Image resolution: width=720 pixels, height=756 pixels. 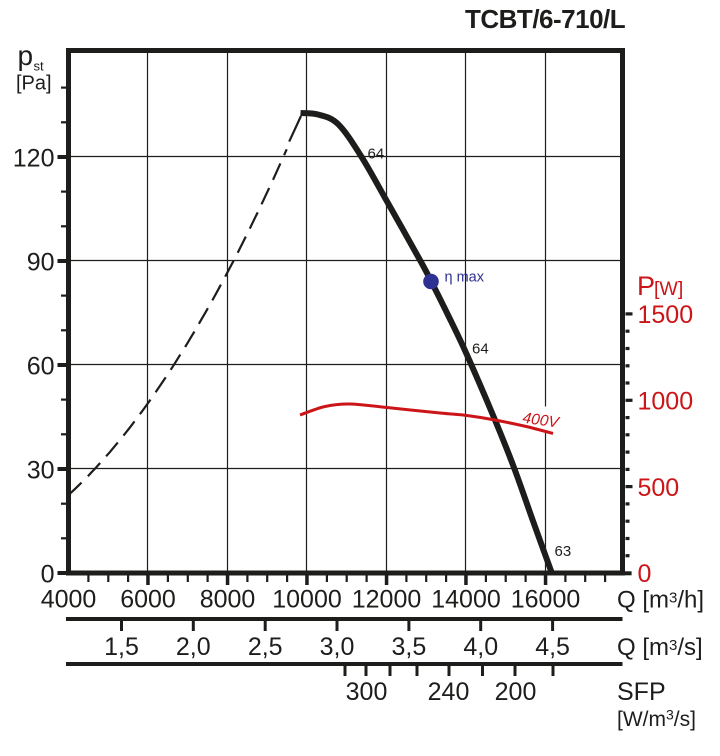 What do you see at coordinates (646, 286) in the screenshot?
I see `svg-text: P` at bounding box center [646, 286].